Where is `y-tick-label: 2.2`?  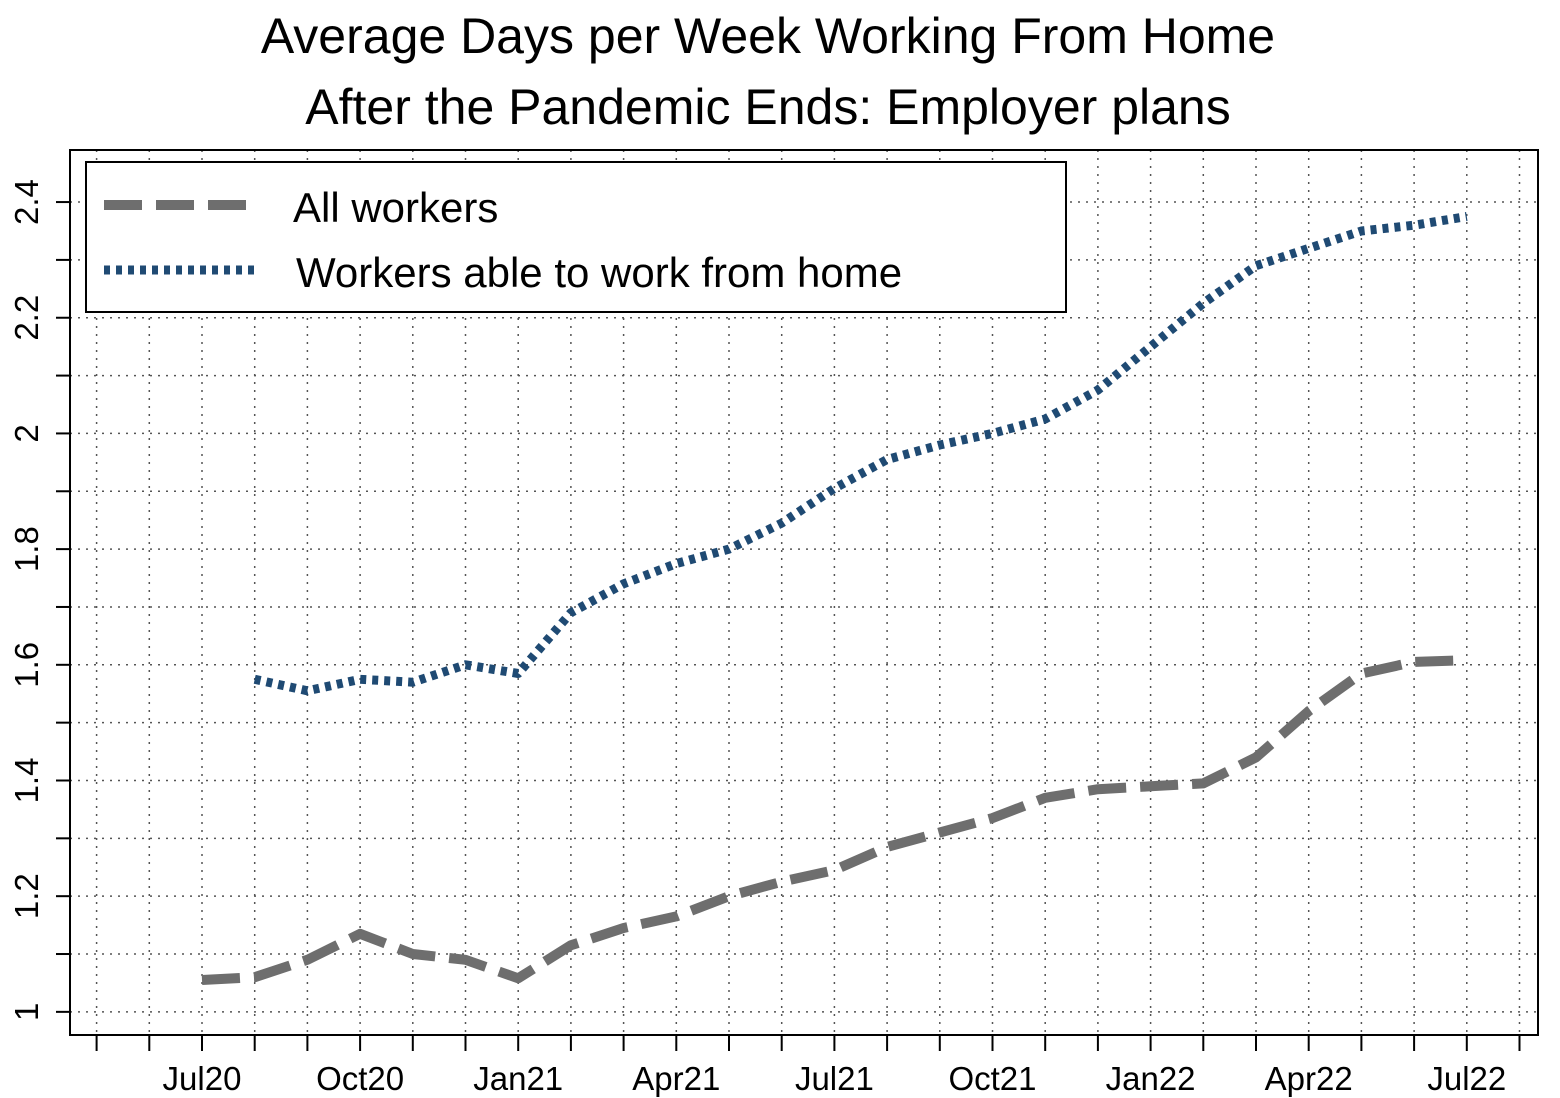 y-tick-label: 2.2 is located at coordinates (26, 318).